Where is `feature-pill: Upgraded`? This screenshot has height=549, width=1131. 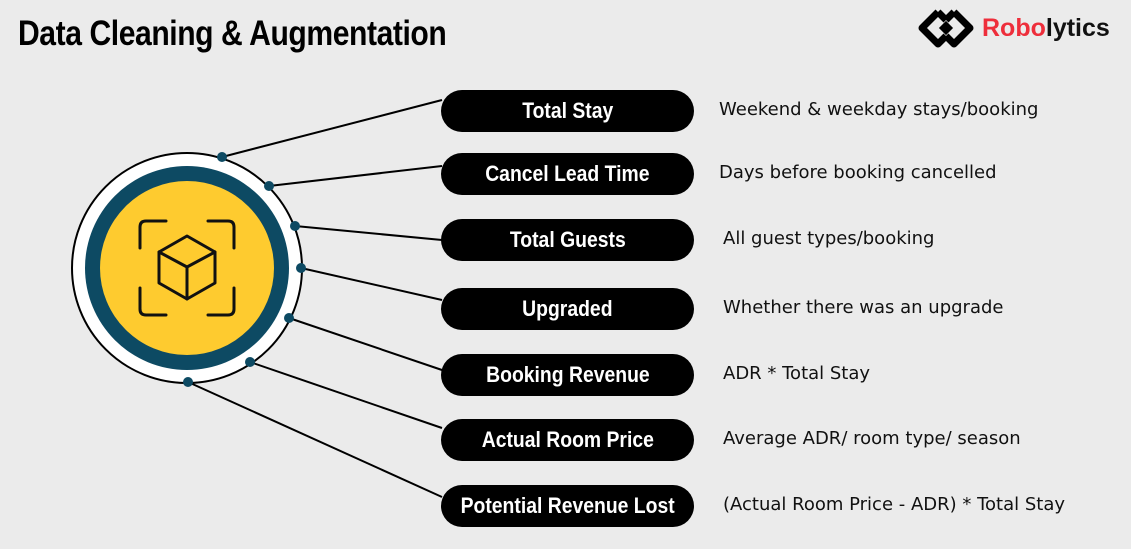
feature-pill: Upgraded is located at coordinates (567, 309).